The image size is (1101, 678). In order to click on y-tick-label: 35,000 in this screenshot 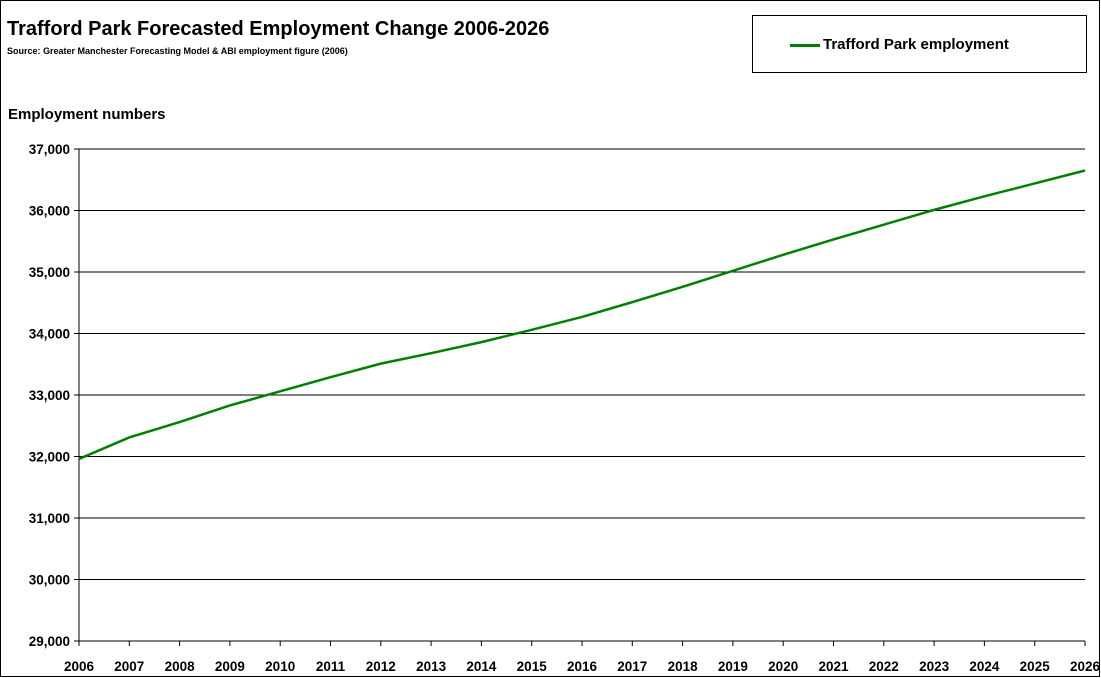, I will do `click(49, 272)`.